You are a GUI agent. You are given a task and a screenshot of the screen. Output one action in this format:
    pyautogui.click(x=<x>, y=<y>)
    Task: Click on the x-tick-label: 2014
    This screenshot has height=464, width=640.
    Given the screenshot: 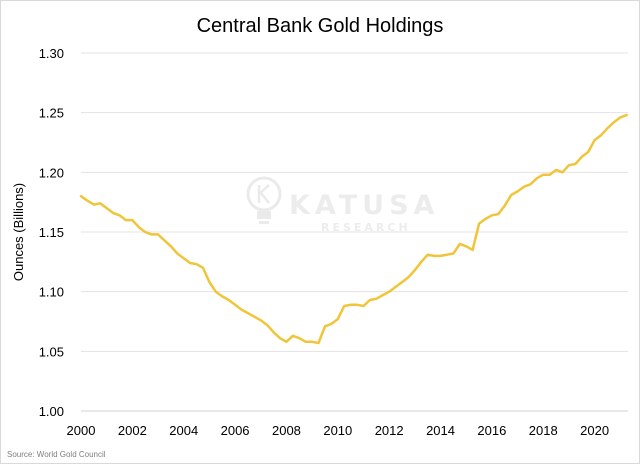 What is the action you would take?
    pyautogui.click(x=440, y=430)
    